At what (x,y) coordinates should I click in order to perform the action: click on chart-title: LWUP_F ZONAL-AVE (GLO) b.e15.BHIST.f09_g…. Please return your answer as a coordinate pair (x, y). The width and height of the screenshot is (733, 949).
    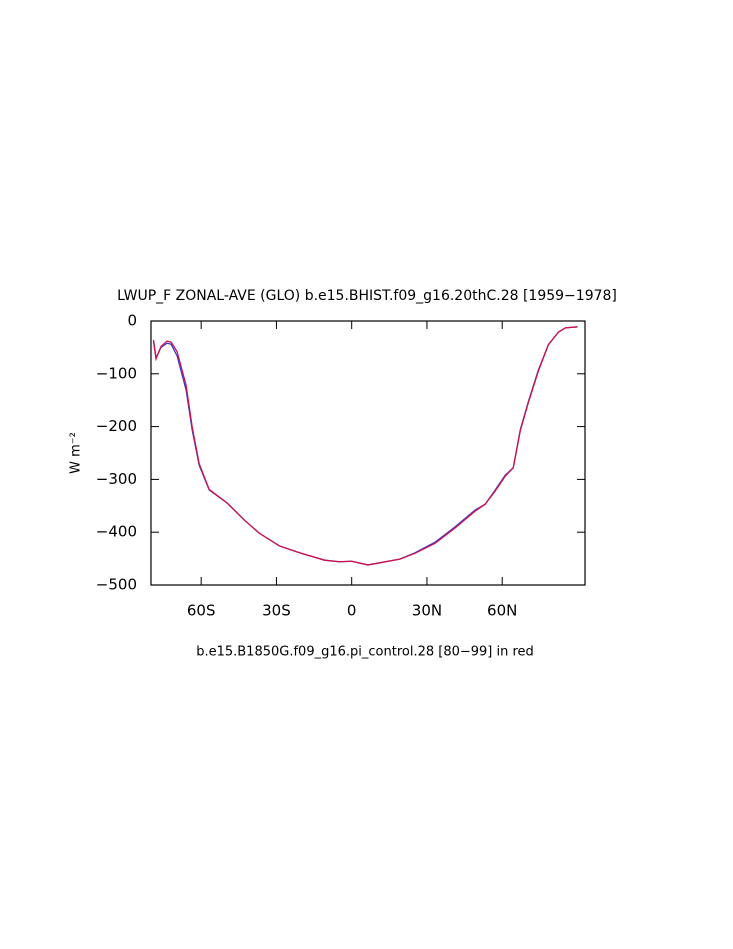
    Looking at the image, I should click on (367, 296).